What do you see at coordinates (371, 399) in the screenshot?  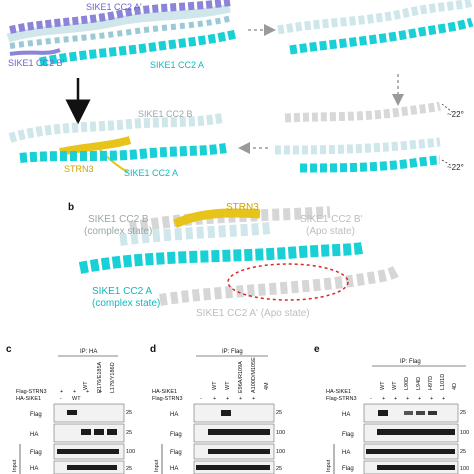 I see `e-row2-sign-1: -` at bounding box center [371, 399].